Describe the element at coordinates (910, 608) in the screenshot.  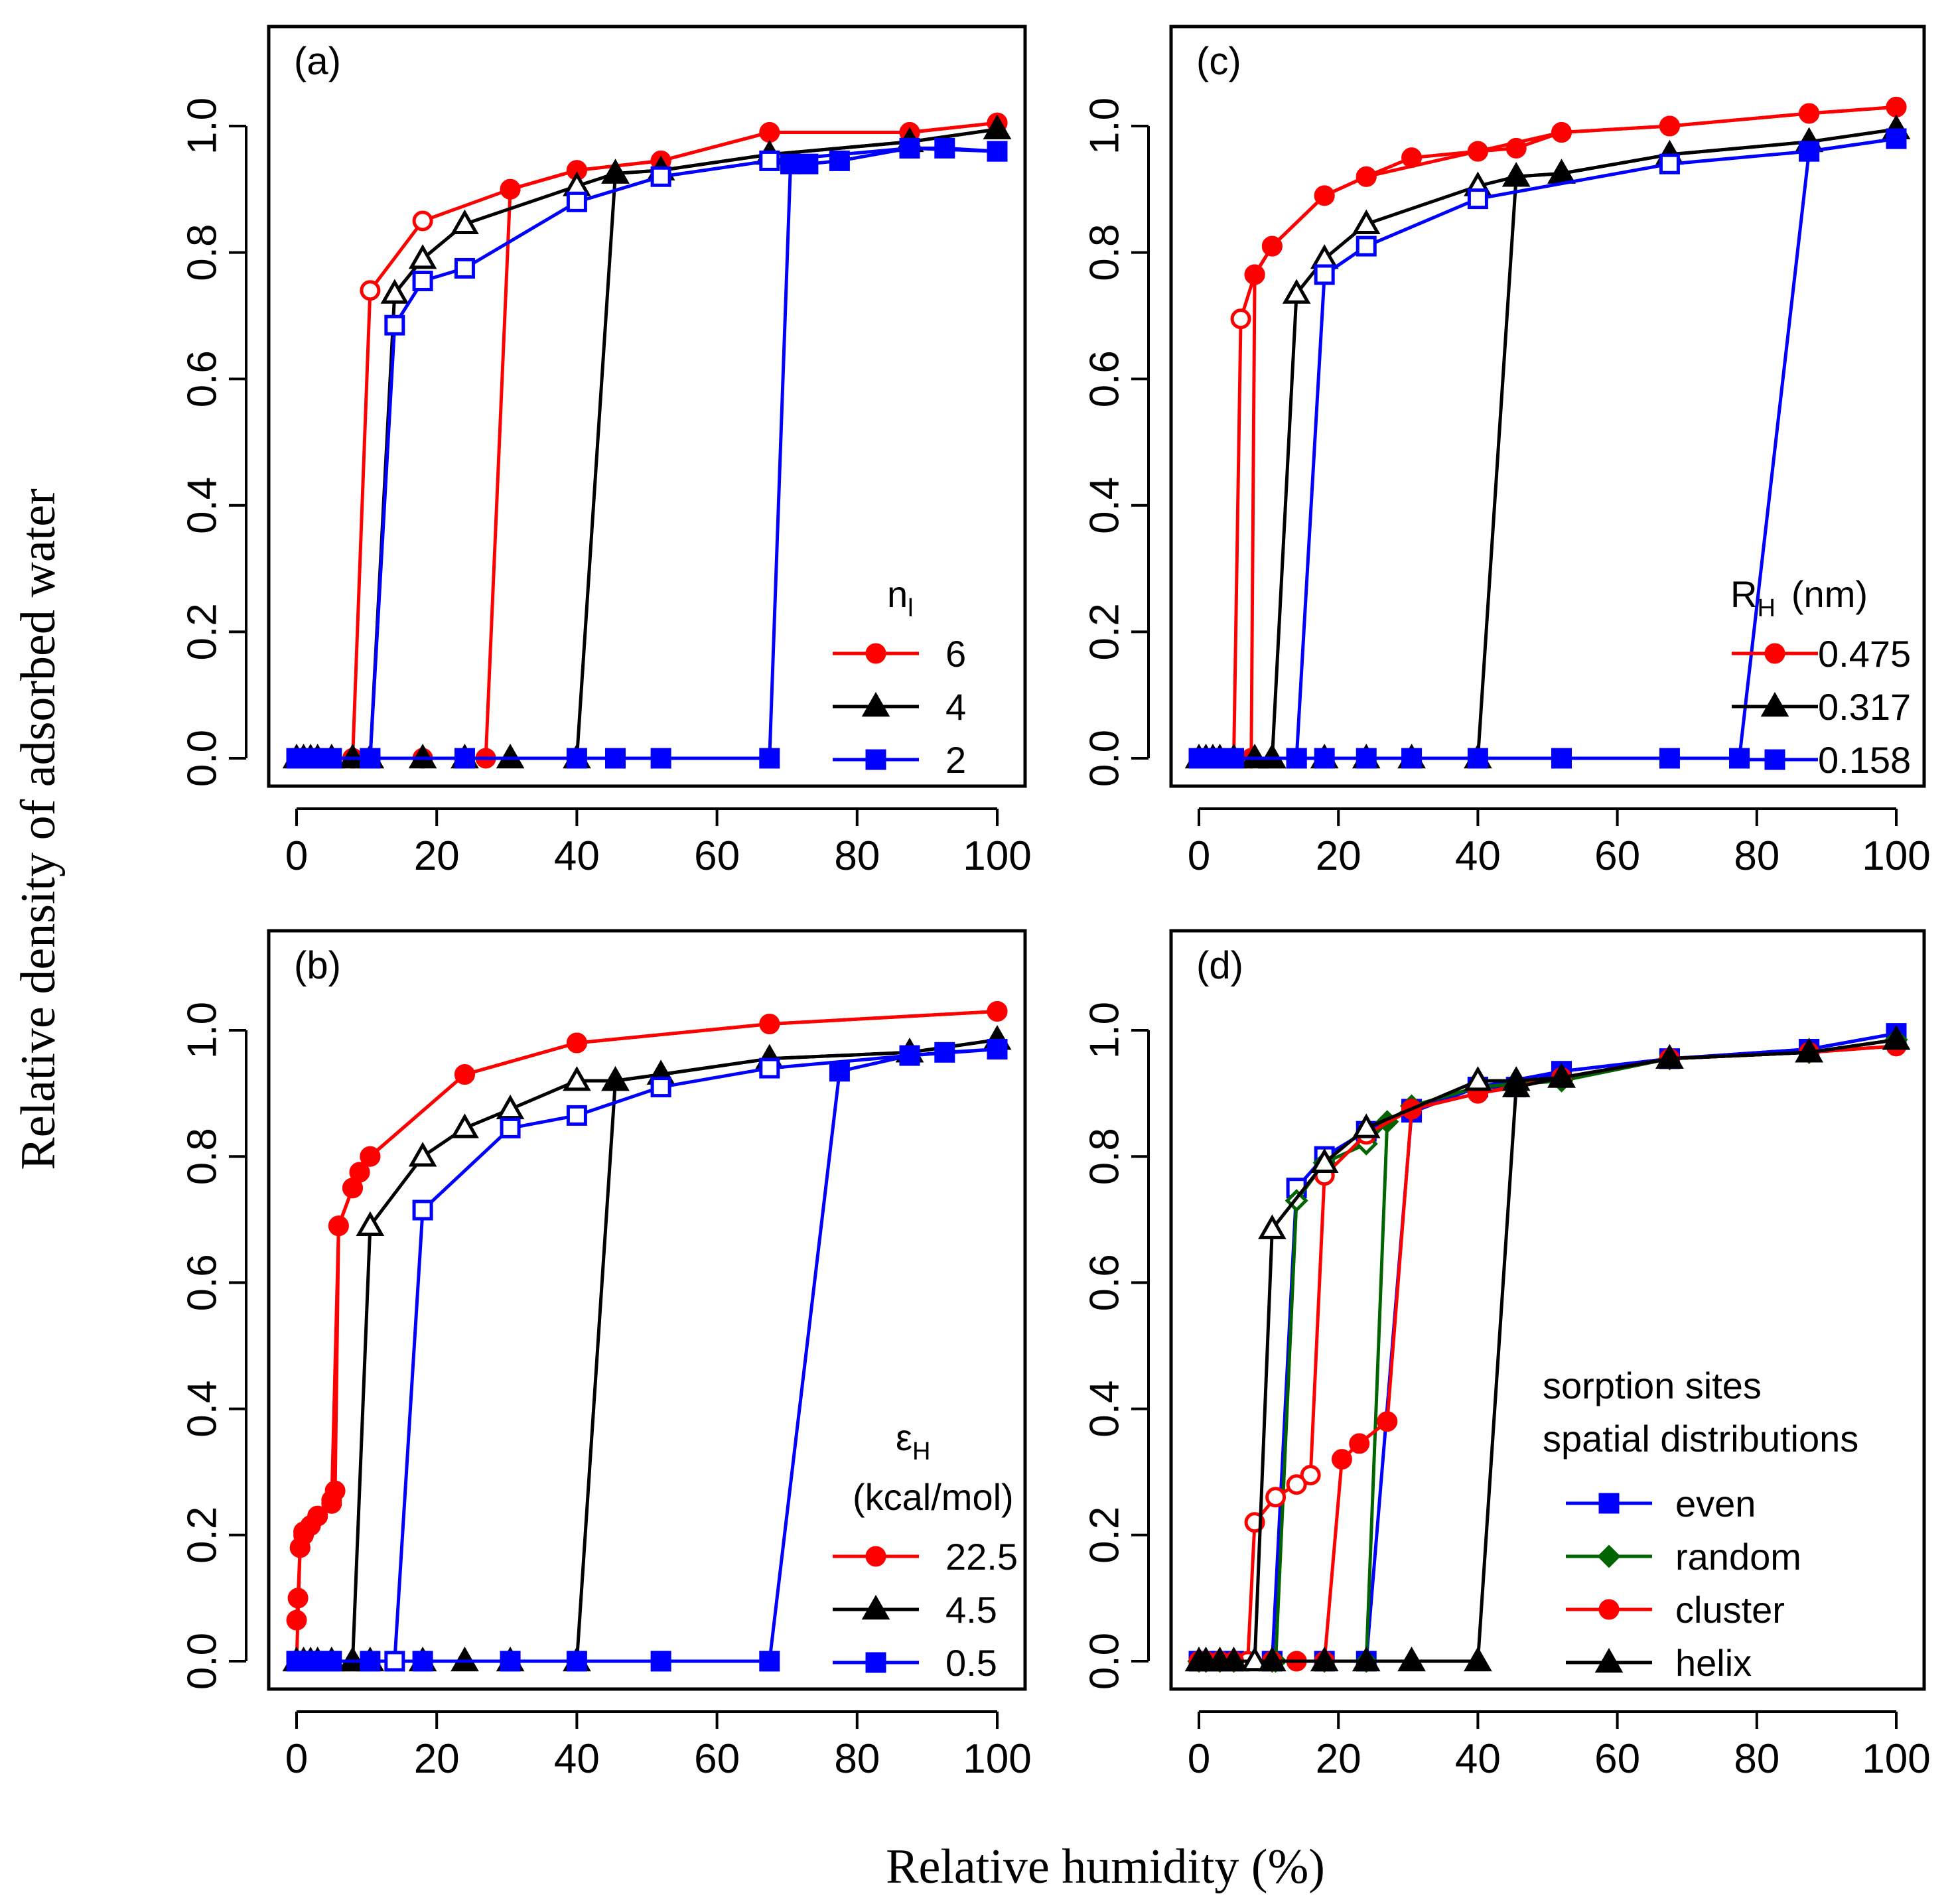
I see `legend-title-sub: l` at that location.